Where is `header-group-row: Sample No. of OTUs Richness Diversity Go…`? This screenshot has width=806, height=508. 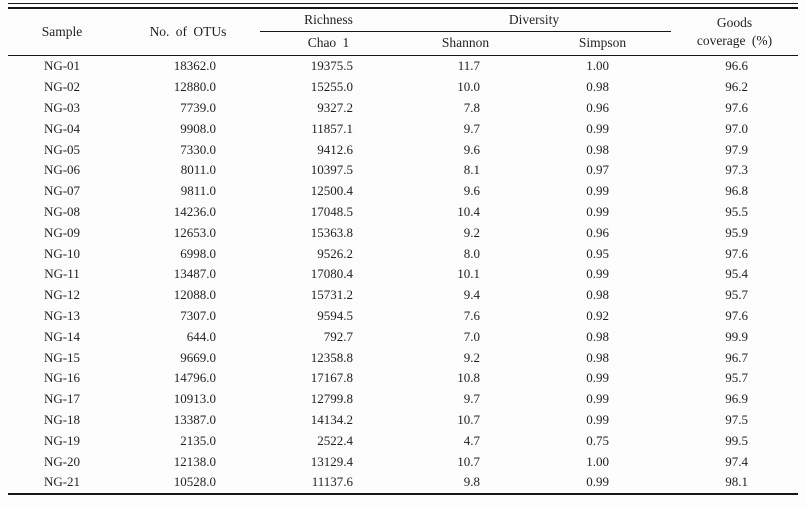
header-group-row: Sample No. of OTUs Richness Diversity Go… is located at coordinates (403, 28).